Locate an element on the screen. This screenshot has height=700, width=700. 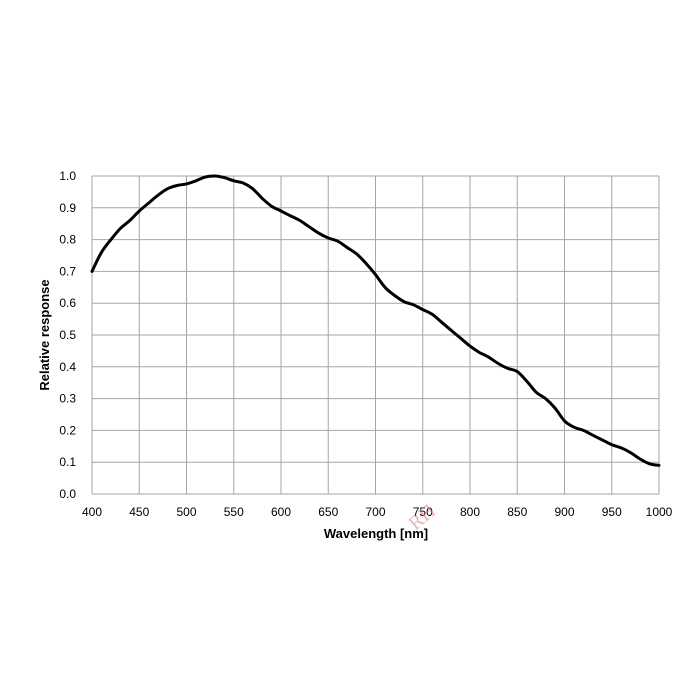
y-tick-label: 1.0 is located at coordinates (67, 176).